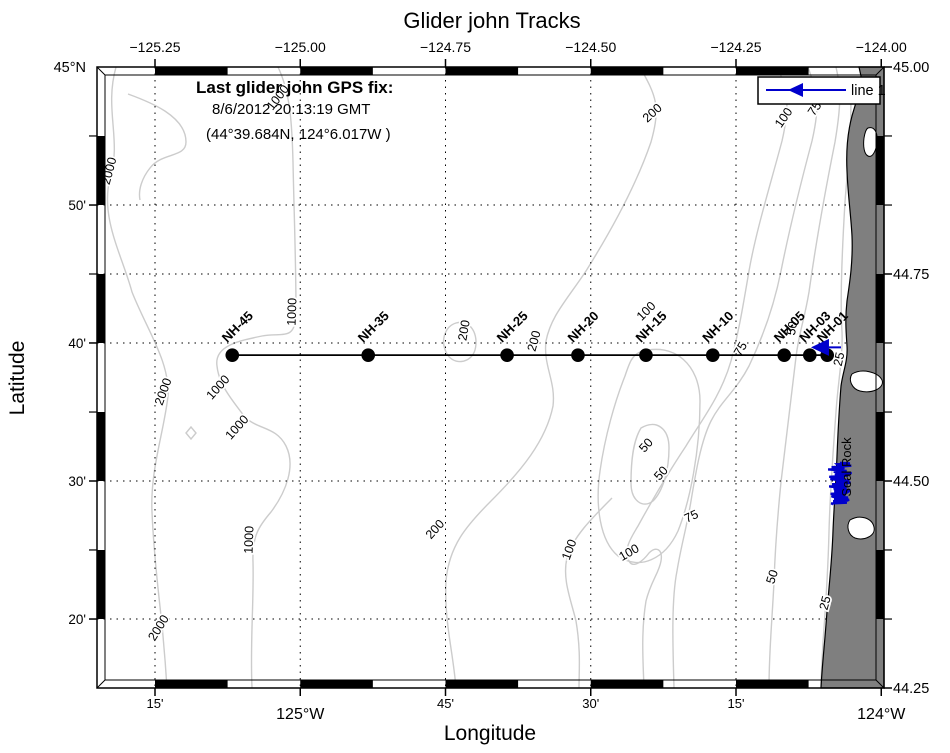  What do you see at coordinates (298, 134) in the screenshot?
I see `gps-fix-coords: (44°39.684N, 124°6.017W )` at bounding box center [298, 134].